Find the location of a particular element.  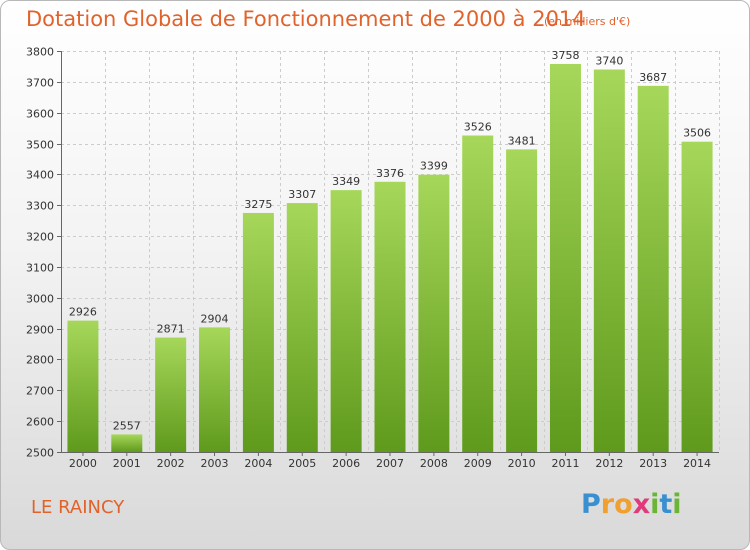

x-tick-label: 2002 is located at coordinates (171, 463).